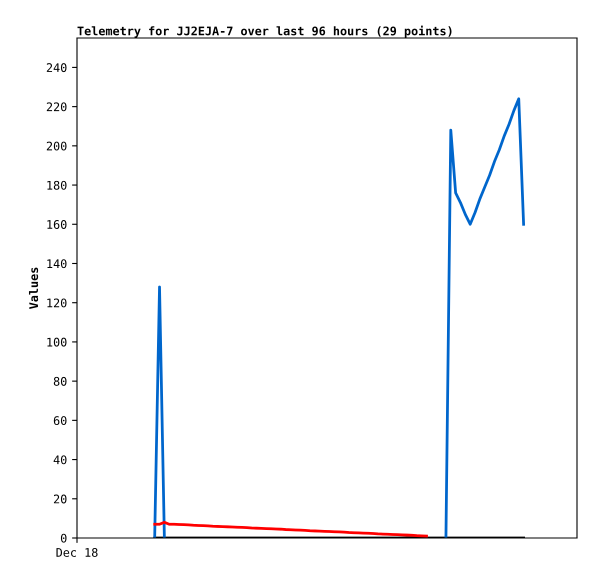  Describe the element at coordinates (77, 552) in the screenshot. I see `x-tick-label: Dec 18` at that location.